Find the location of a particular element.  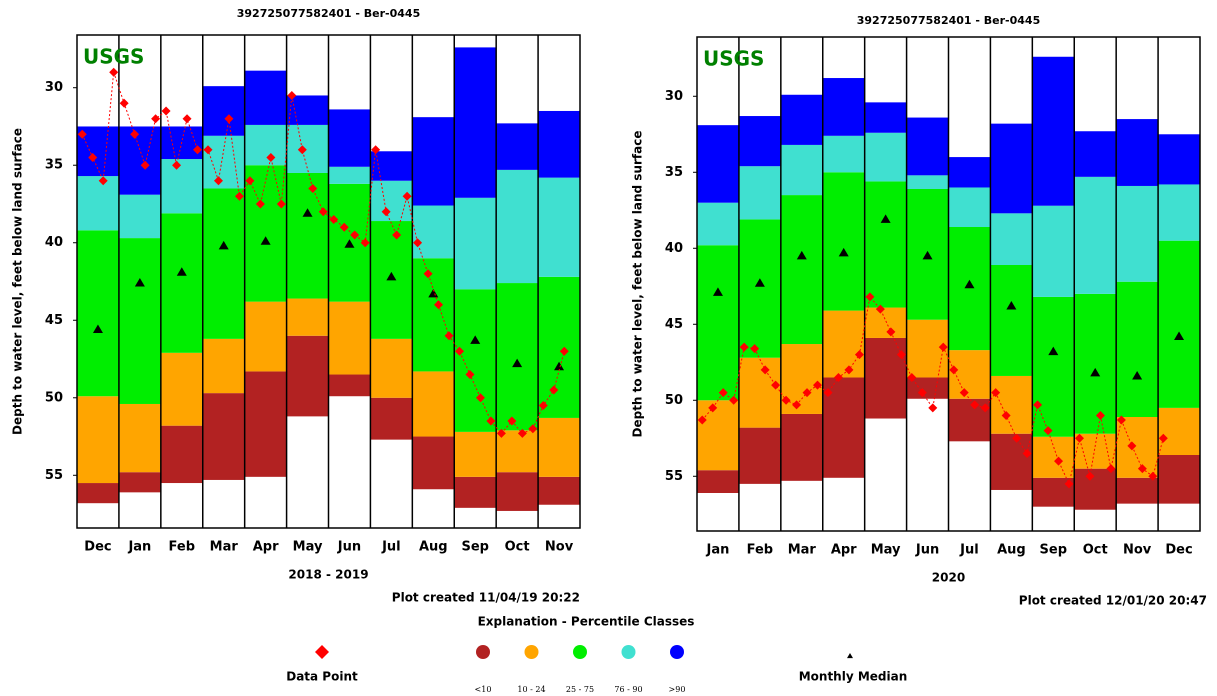

x-tick-label: May is located at coordinates (308, 547).